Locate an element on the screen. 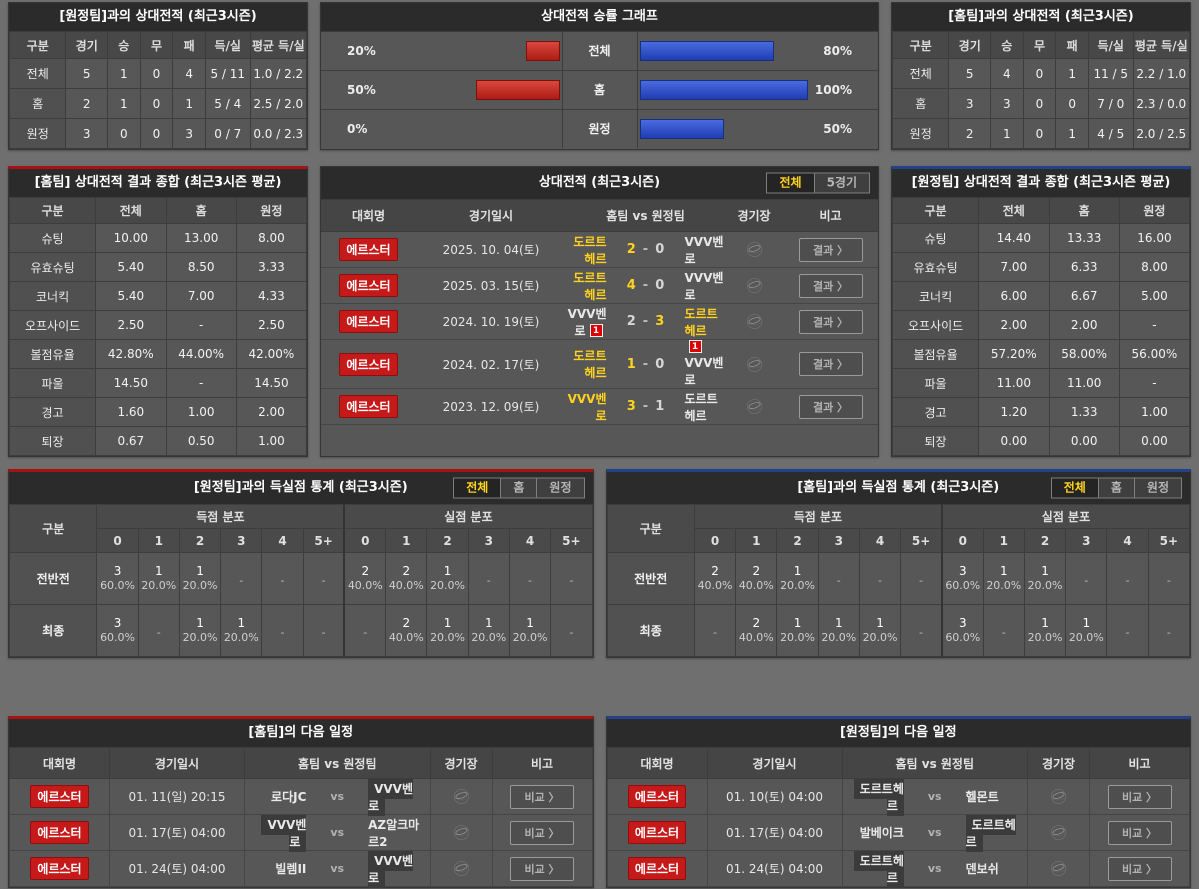 Image resolution: width=1199 pixels, height=889 pixels. schedule-row: 에르스터 01. 17(토) 04:00 VVV벤로 vs AZ알크마르2 비교 〉 is located at coordinates (301, 833).